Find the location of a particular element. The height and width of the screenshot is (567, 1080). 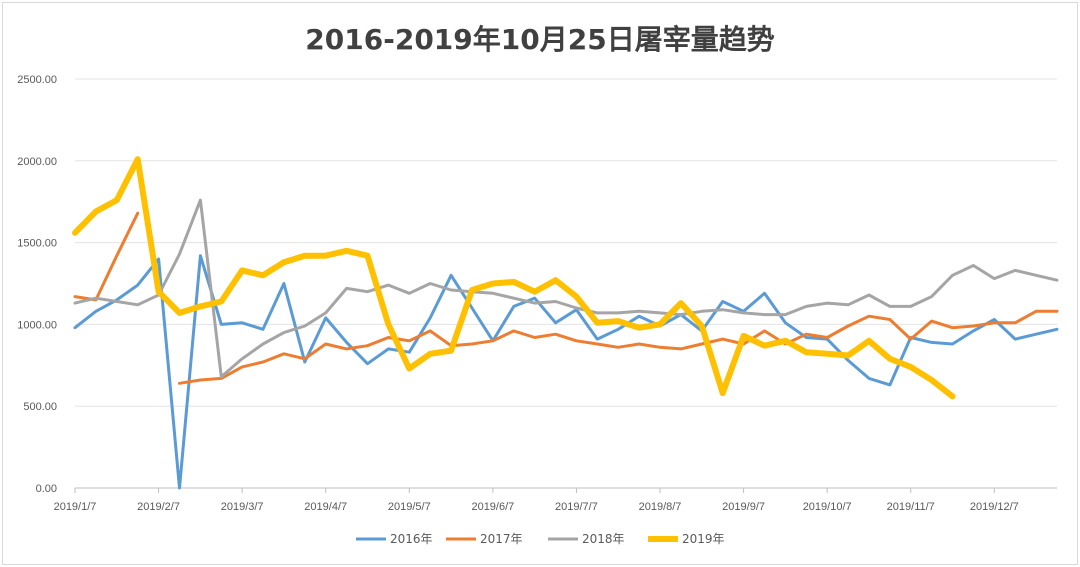

legend-label: 2019年 is located at coordinates (703, 539).